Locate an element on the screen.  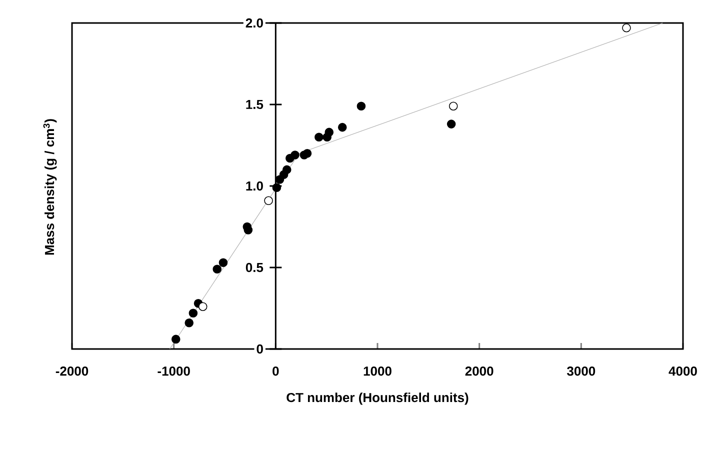
y-tick-label: 1.5 is located at coordinates (255, 105).